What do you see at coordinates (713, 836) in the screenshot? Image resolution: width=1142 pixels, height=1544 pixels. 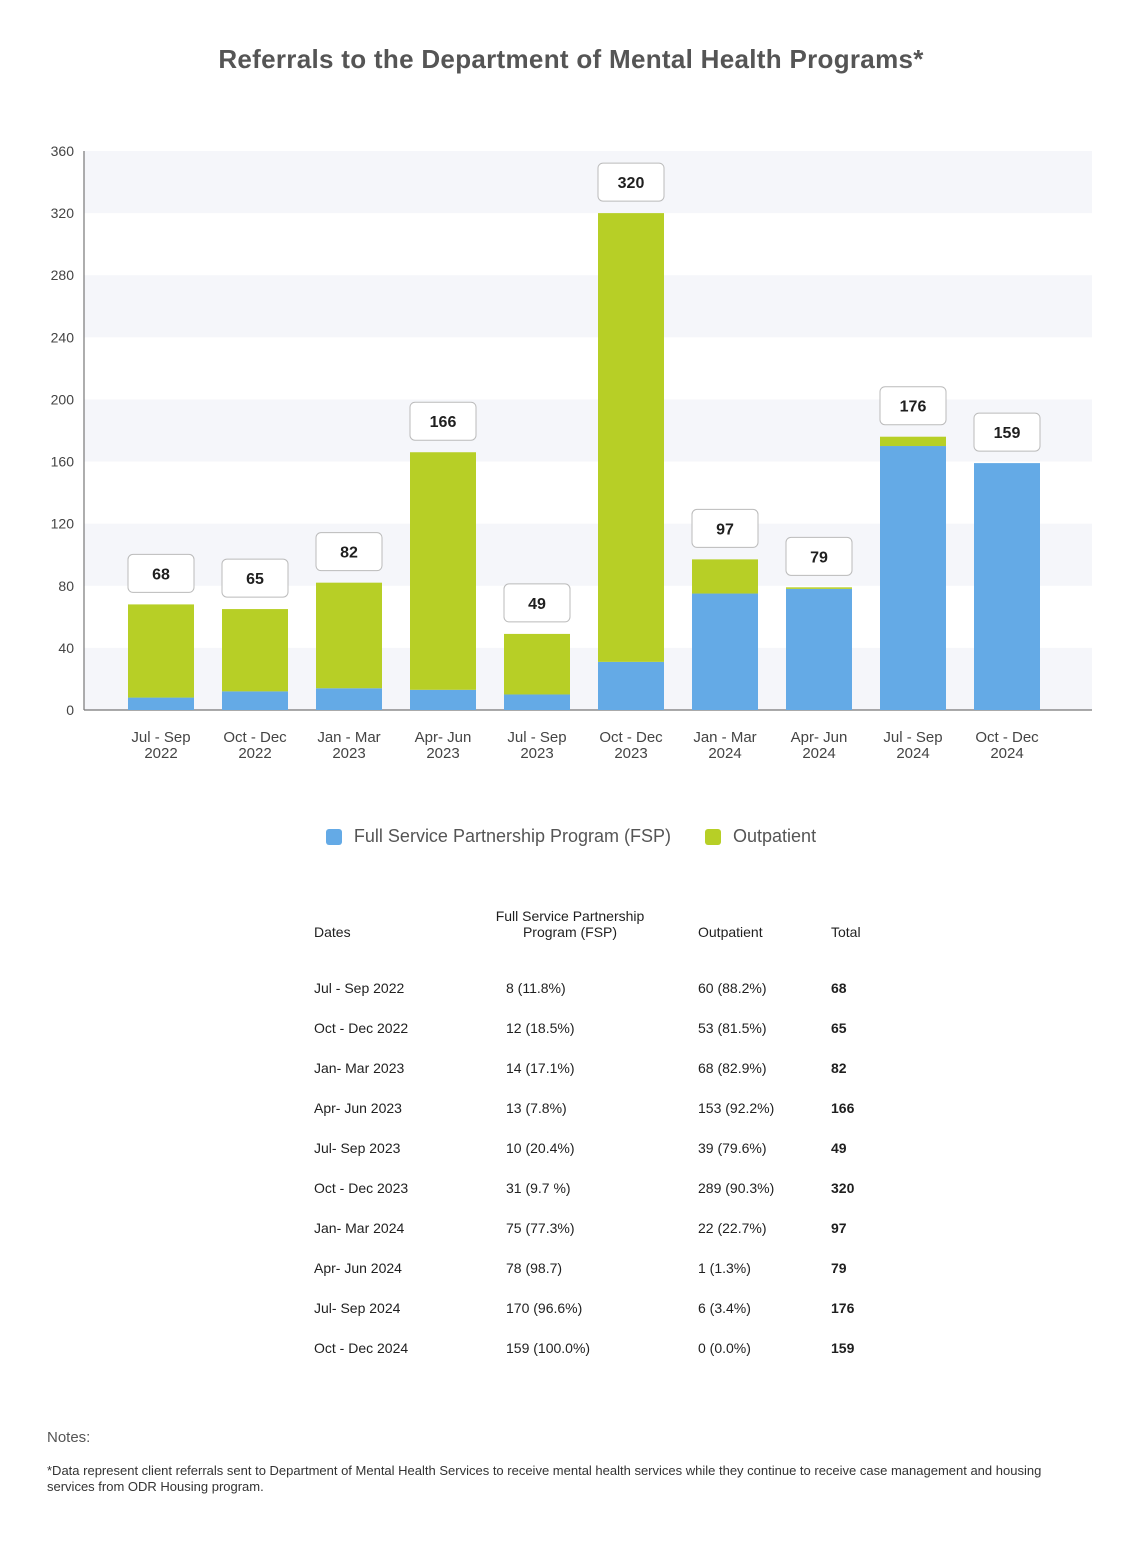 I see `legend-swatch-outpatient` at bounding box center [713, 836].